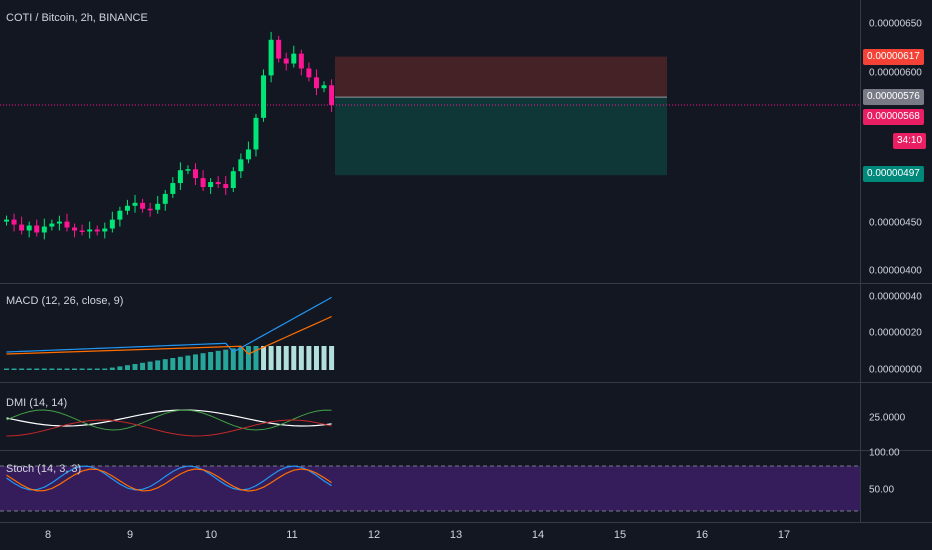 The image size is (932, 550). Describe the element at coordinates (44, 469) in the screenshot. I see `stoch-title: Stoch (14, 3, 3)` at that location.